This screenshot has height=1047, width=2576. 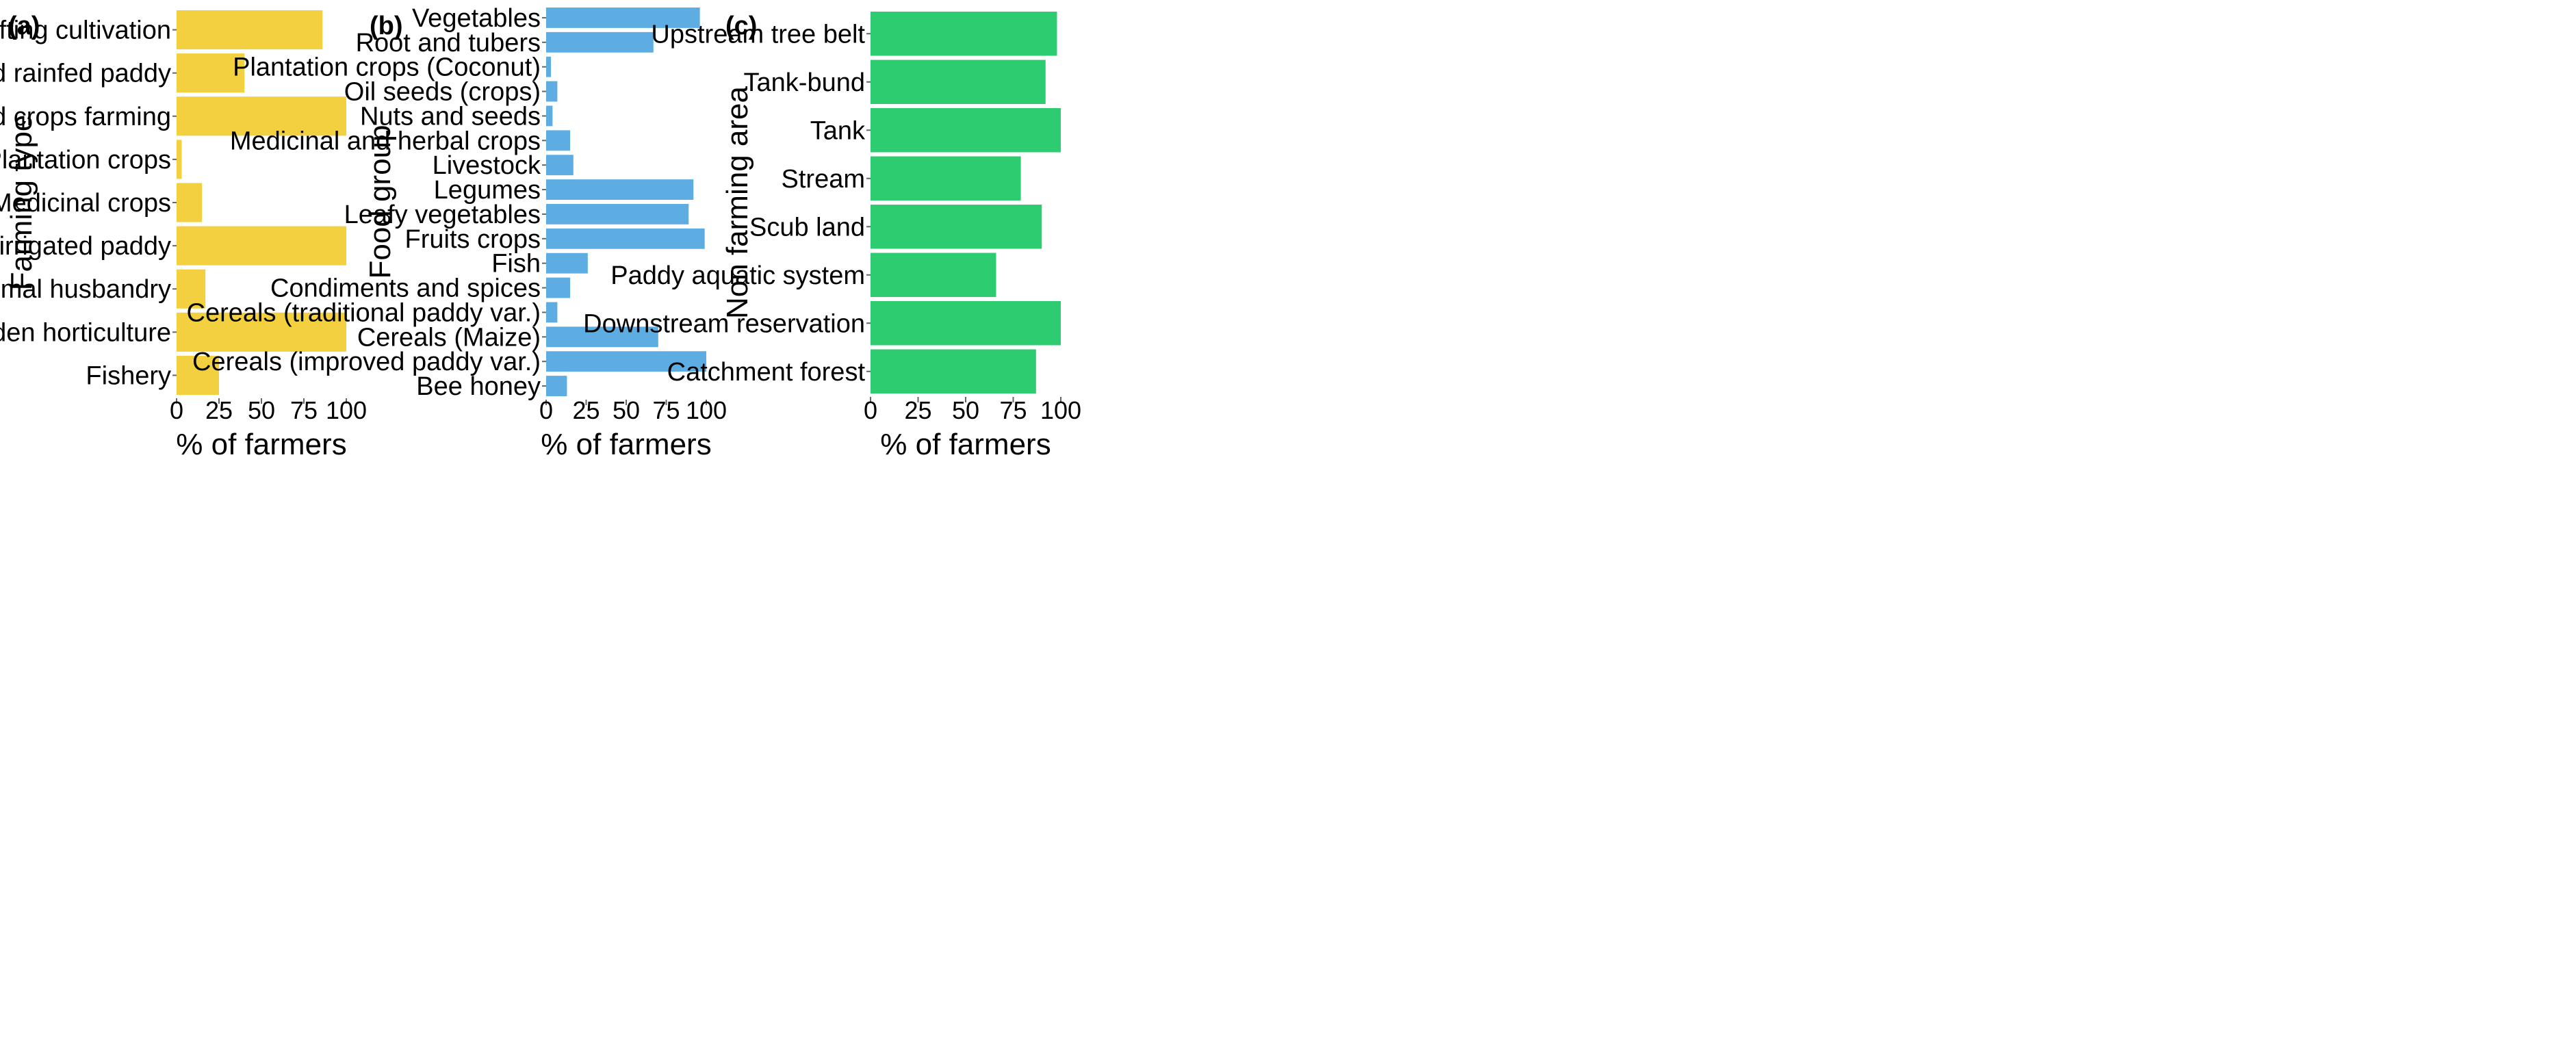 What do you see at coordinates (85, 289) in the screenshot?
I see `category-label: Livestock/animal husbandry` at bounding box center [85, 289].